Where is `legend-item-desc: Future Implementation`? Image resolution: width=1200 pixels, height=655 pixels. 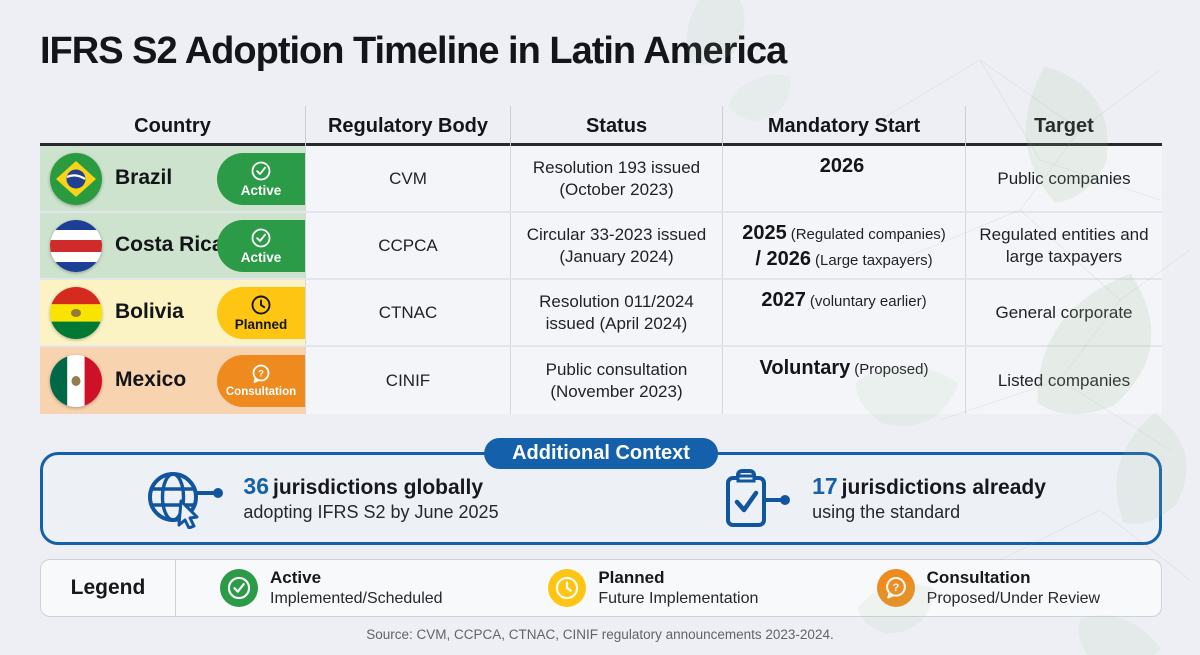
legend-item-desc: Future Implementation is located at coordinates (678, 598).